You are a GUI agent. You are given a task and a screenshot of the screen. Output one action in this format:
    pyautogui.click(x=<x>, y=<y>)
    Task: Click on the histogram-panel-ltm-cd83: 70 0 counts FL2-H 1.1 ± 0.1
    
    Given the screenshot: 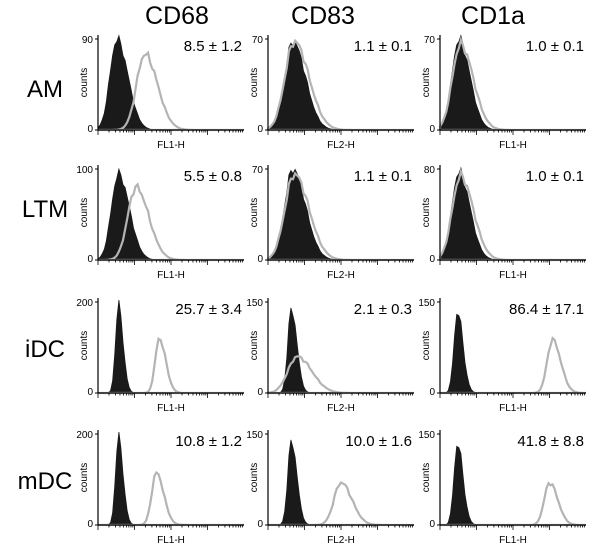 What is the action you would take?
    pyautogui.click(x=331, y=223)
    